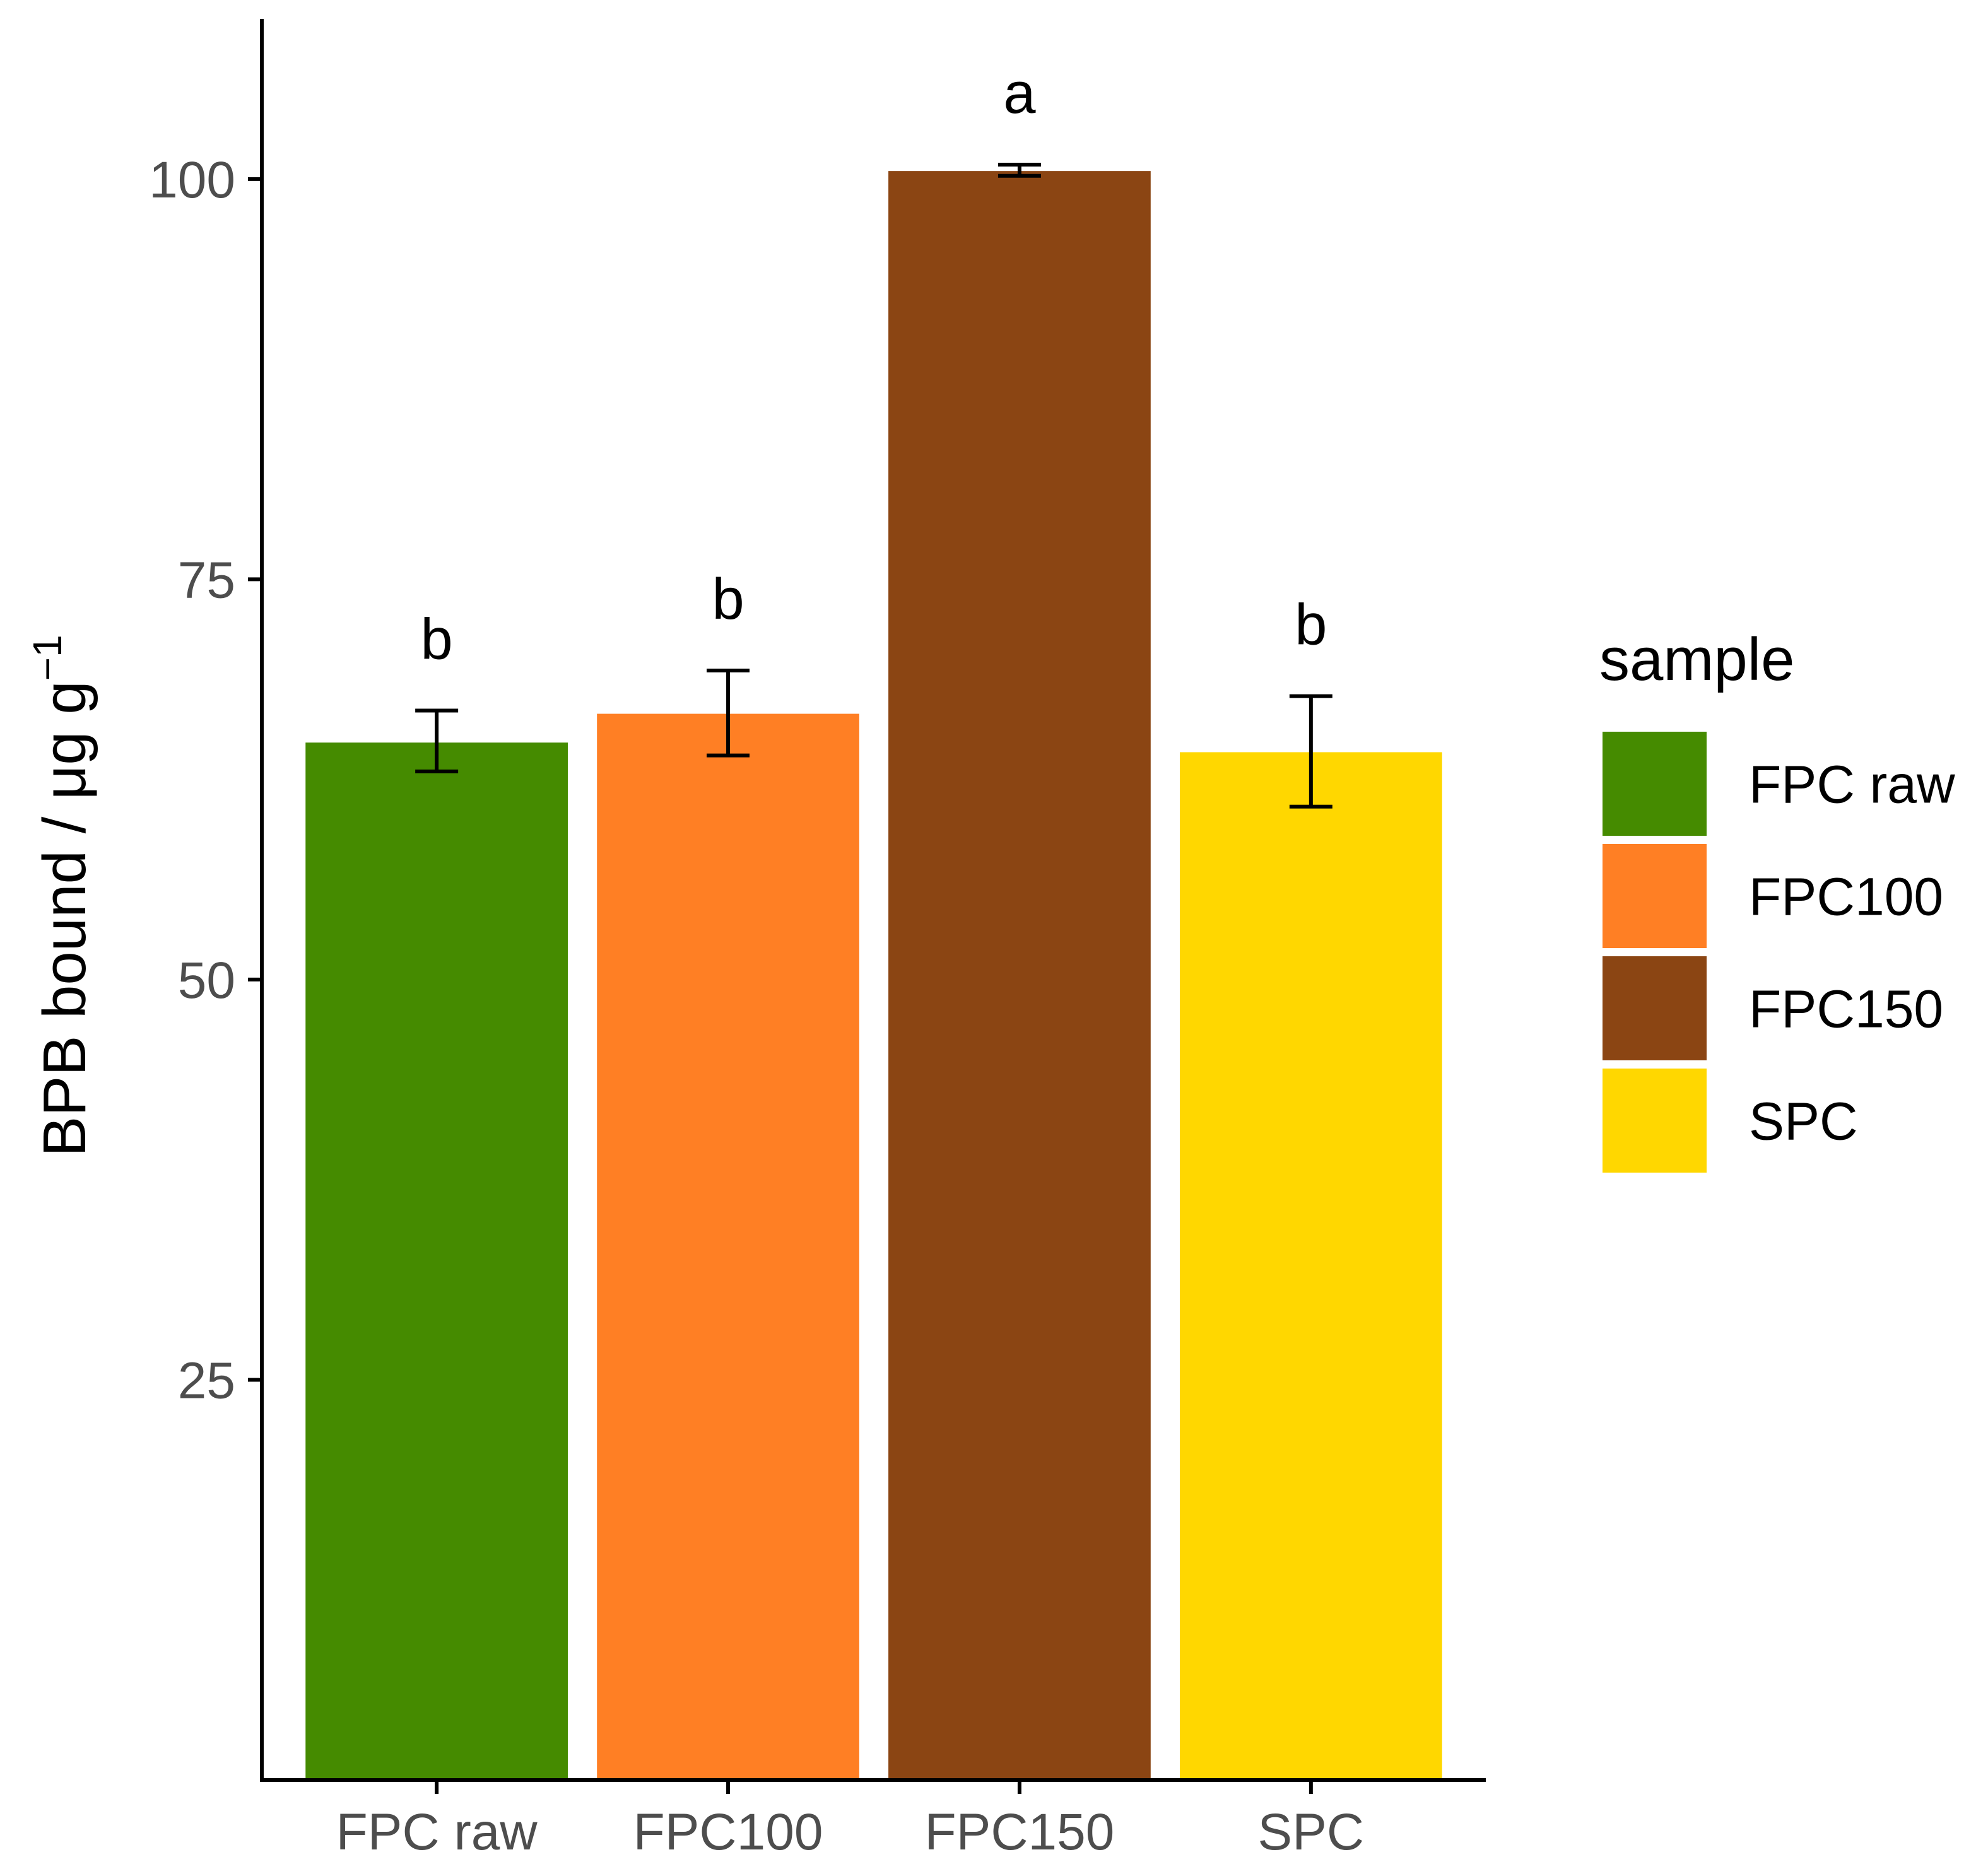 The height and width of the screenshot is (1869, 1988). I want to click on y-tick-label-2: 75, so click(206, 580).